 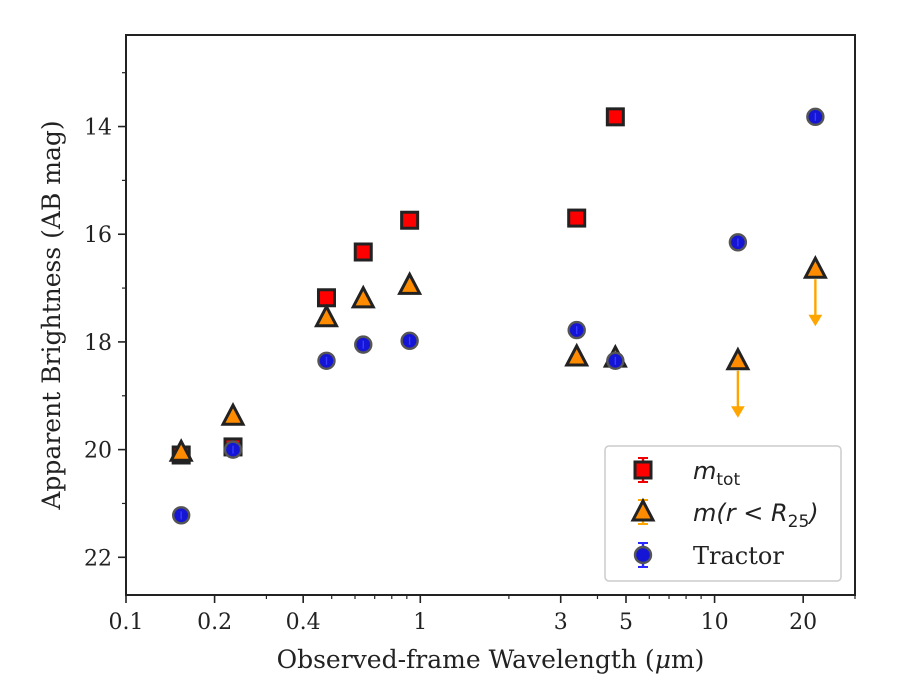 I want to click on y-tick-label: 18, so click(x=98, y=343).